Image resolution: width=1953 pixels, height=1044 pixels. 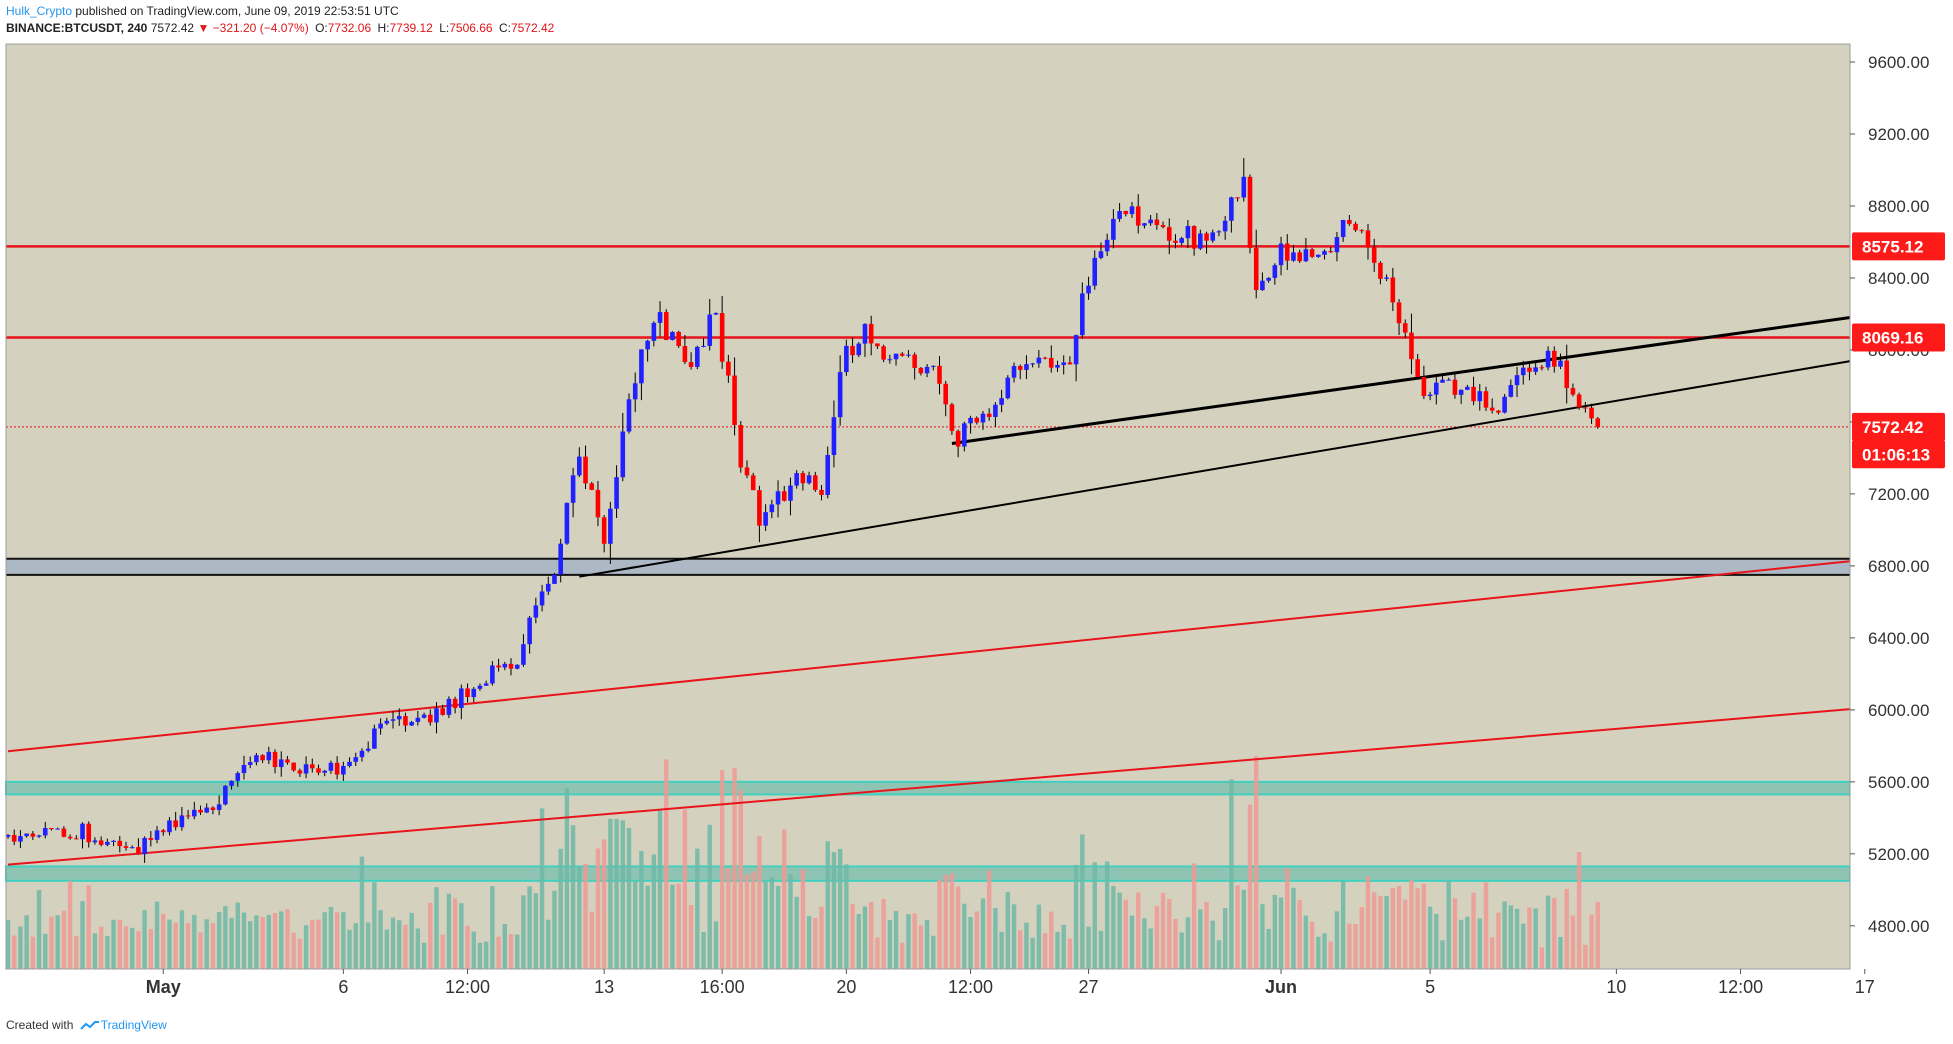 What do you see at coordinates (39, 11) in the screenshot?
I see `author-link: Hulk_Crypto` at bounding box center [39, 11].